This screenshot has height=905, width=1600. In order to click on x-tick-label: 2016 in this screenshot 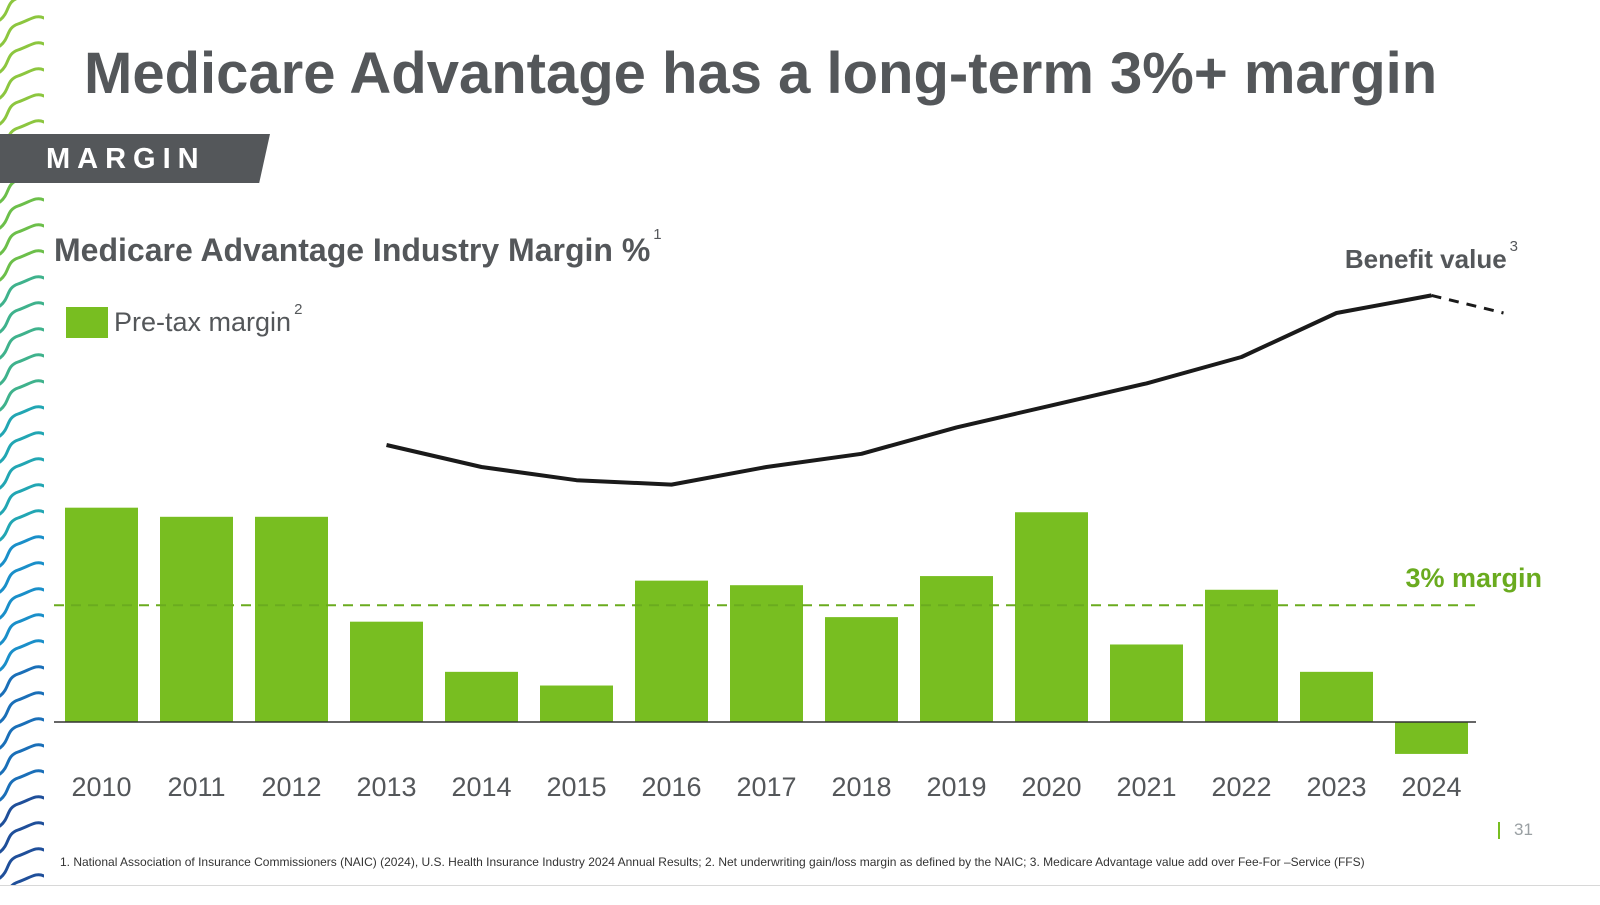, I will do `click(671, 787)`.